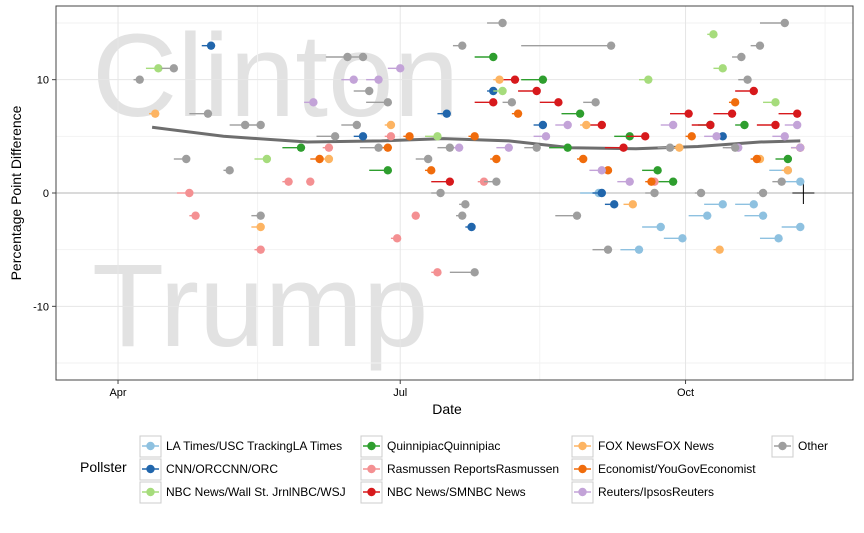 This screenshot has width=864, height=533. Describe the element at coordinates (656, 446) in the screenshot. I see `legend-label: FOX NewsFOX News` at that location.